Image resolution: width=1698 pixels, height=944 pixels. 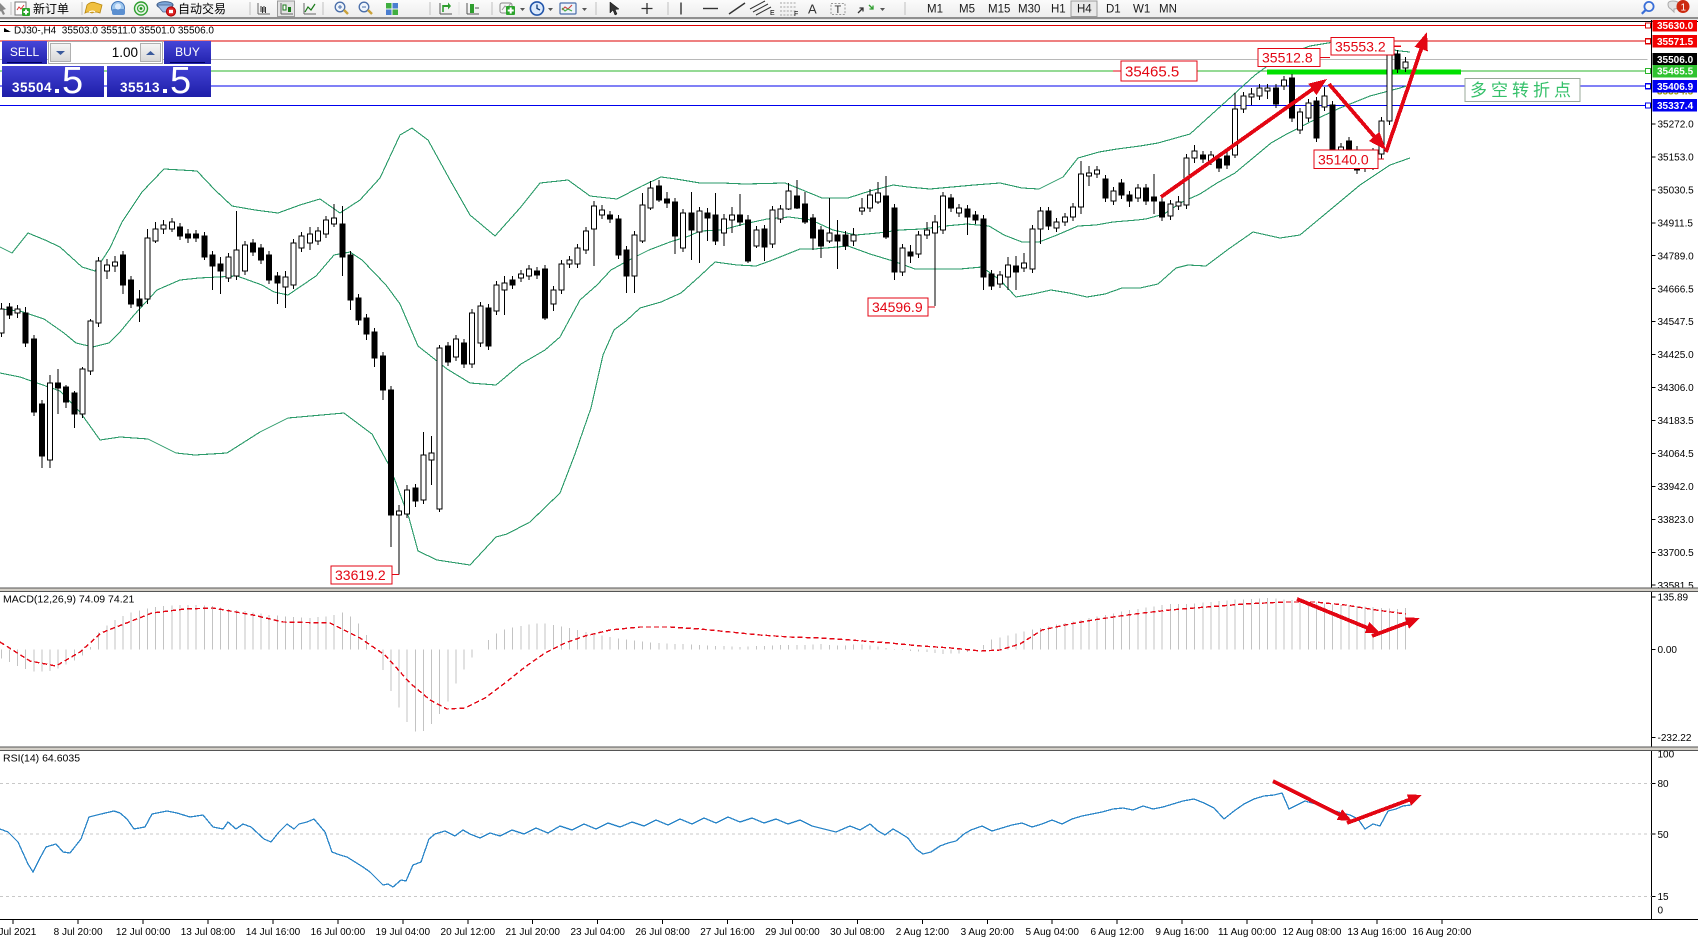 I want to click on svg-text: 35571.5, so click(x=1675, y=42).